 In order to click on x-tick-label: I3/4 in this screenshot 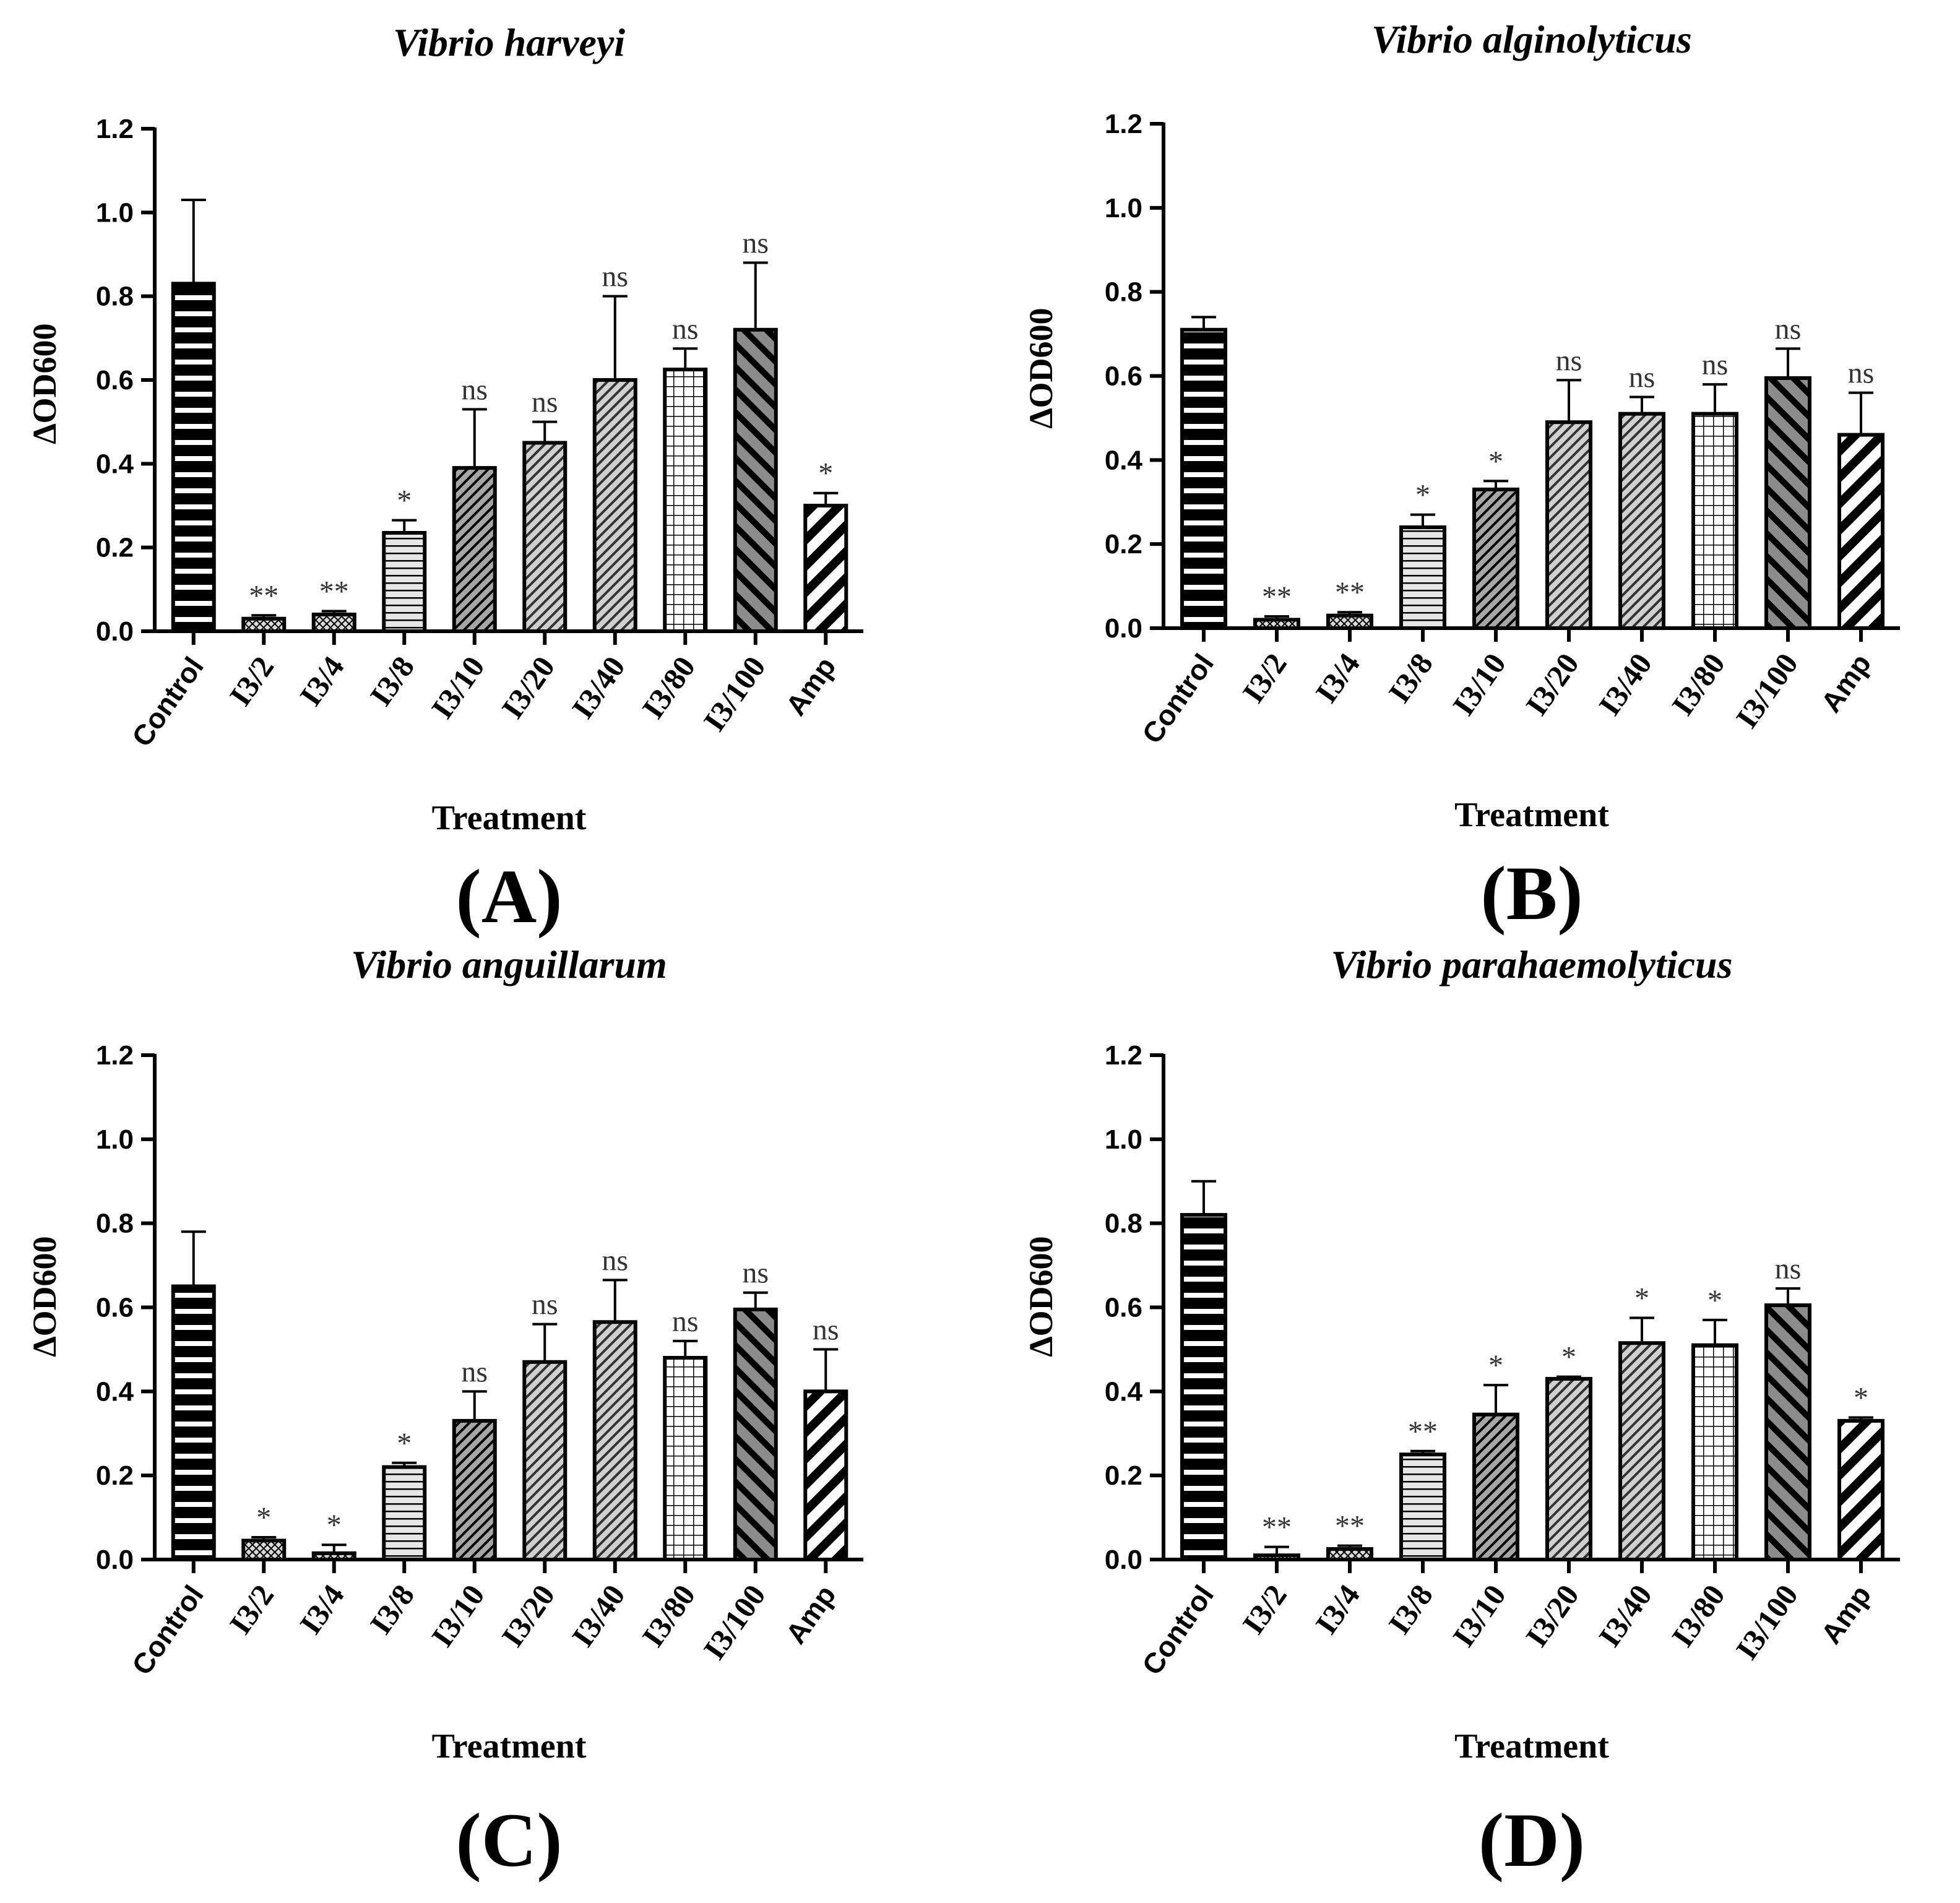, I will do `click(1337, 1609)`.